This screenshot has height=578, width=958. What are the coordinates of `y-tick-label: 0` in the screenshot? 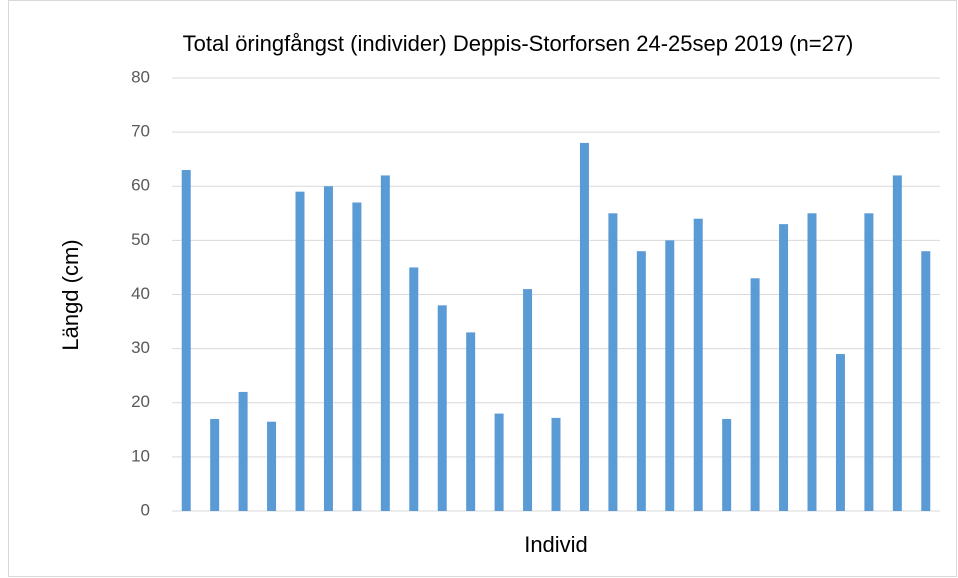 It's located at (145, 509).